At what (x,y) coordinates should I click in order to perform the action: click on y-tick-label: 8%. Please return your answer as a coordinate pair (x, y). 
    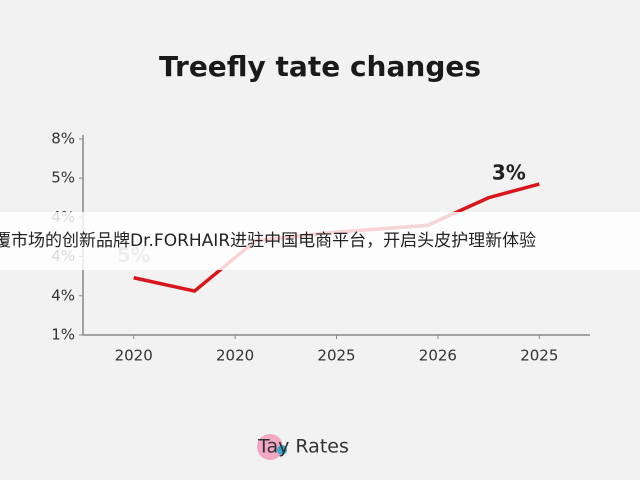
    Looking at the image, I should click on (63, 138).